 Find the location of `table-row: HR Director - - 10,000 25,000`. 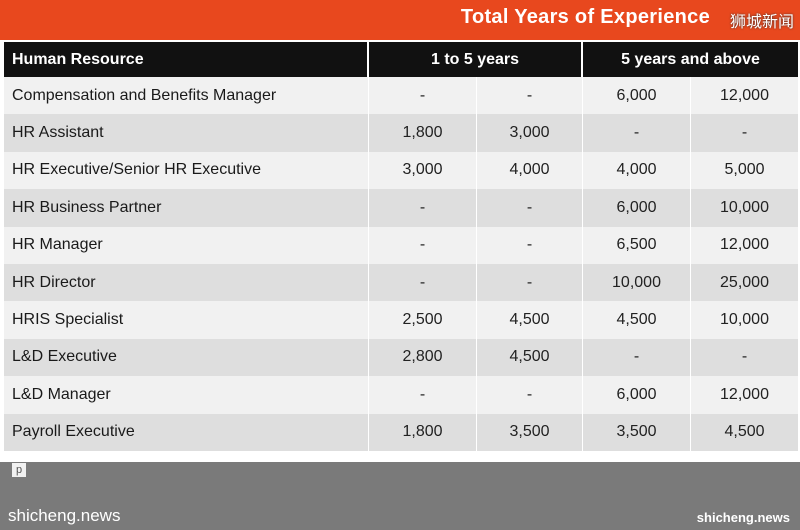

table-row: HR Director - - 10,000 25,000 is located at coordinates (401, 282).